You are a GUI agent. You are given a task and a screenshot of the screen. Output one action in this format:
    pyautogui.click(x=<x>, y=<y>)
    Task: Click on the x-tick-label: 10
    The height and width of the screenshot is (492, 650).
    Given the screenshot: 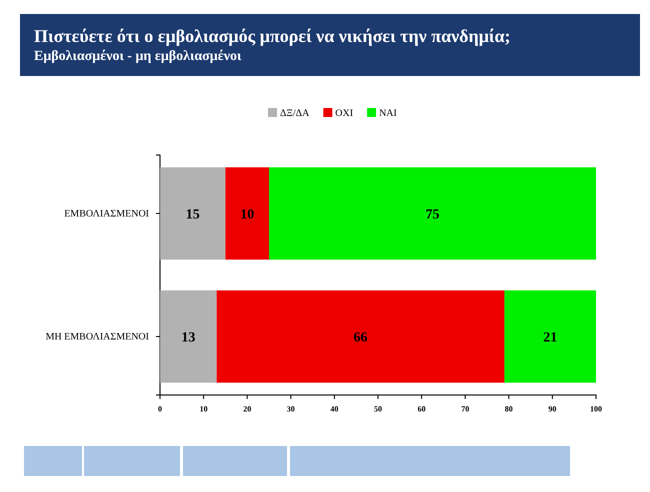 What is the action you would take?
    pyautogui.click(x=204, y=409)
    